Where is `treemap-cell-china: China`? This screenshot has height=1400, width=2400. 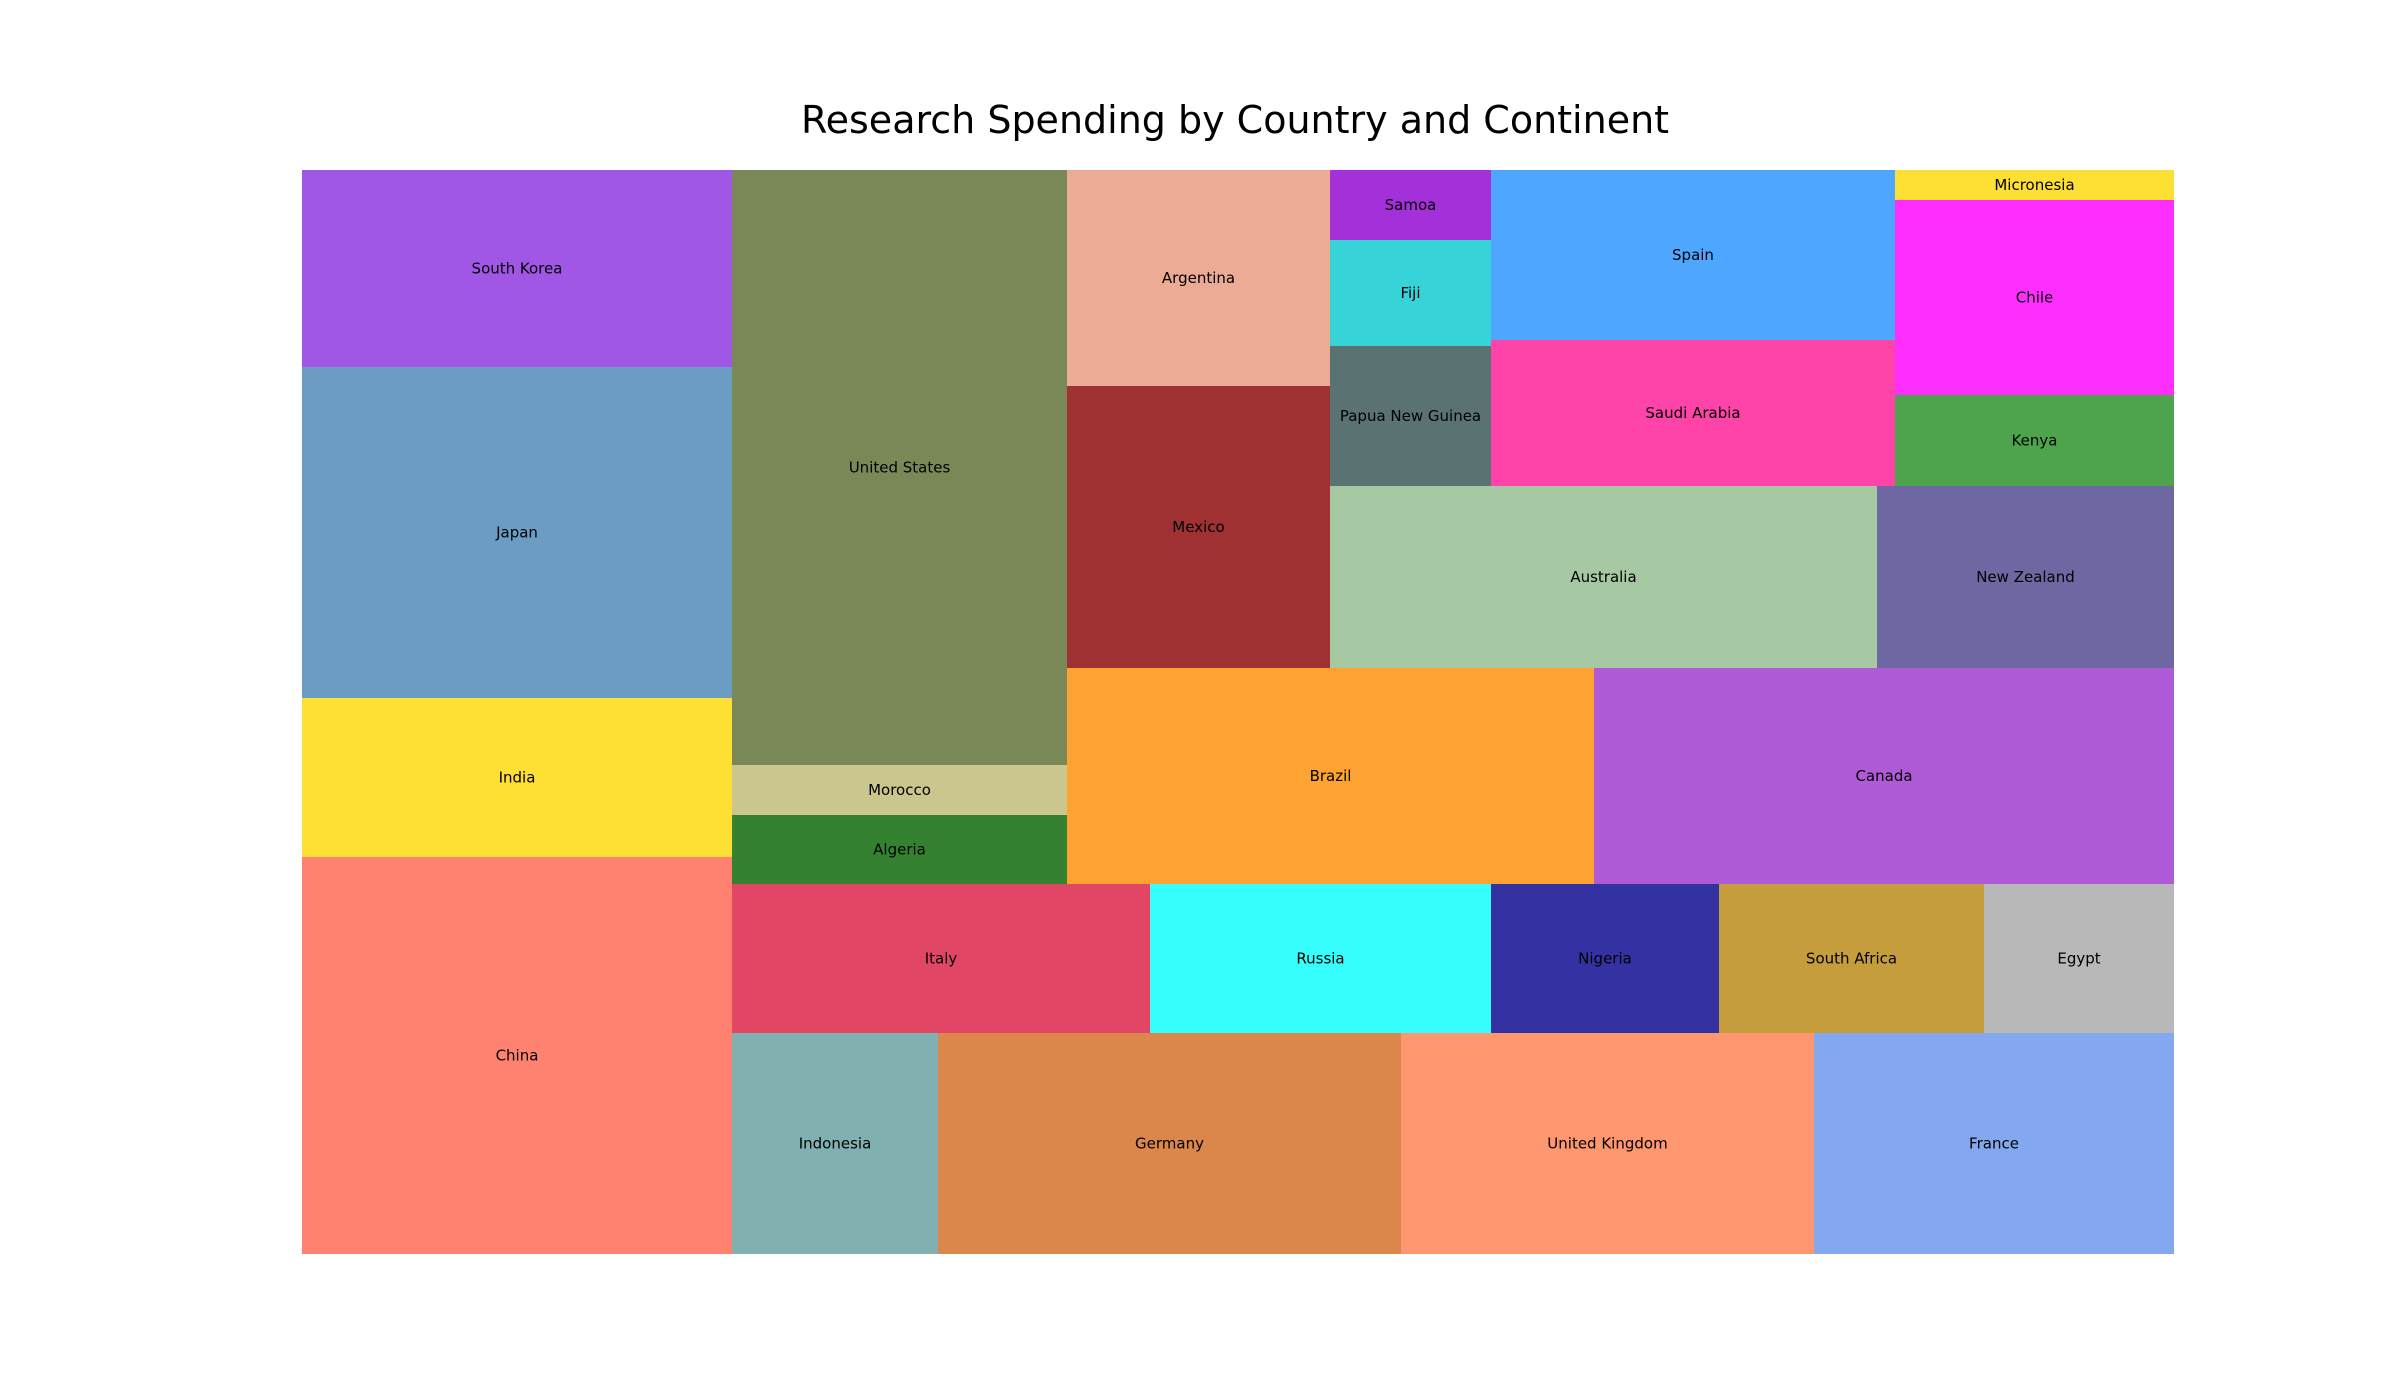 treemap-cell-china: China is located at coordinates (517, 1055).